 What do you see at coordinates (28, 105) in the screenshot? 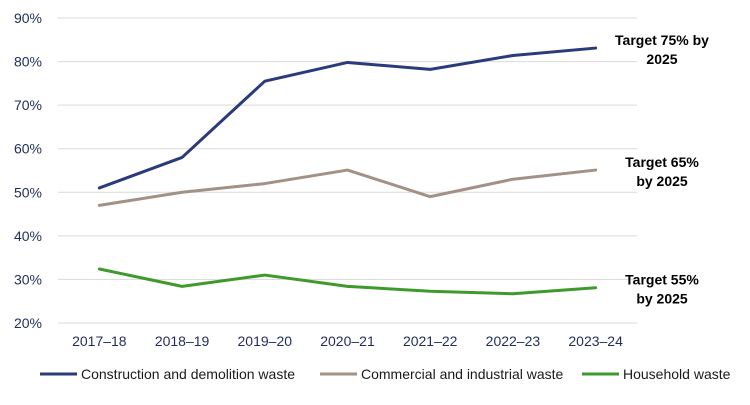
I see `y-tick-label: 70%` at bounding box center [28, 105].